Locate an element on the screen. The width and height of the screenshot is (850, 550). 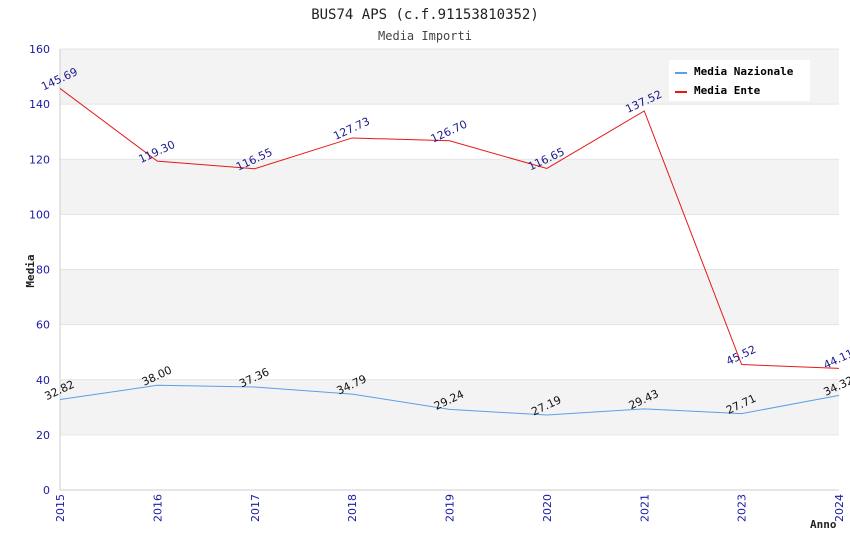
legend-box is located at coordinates (739, 80).